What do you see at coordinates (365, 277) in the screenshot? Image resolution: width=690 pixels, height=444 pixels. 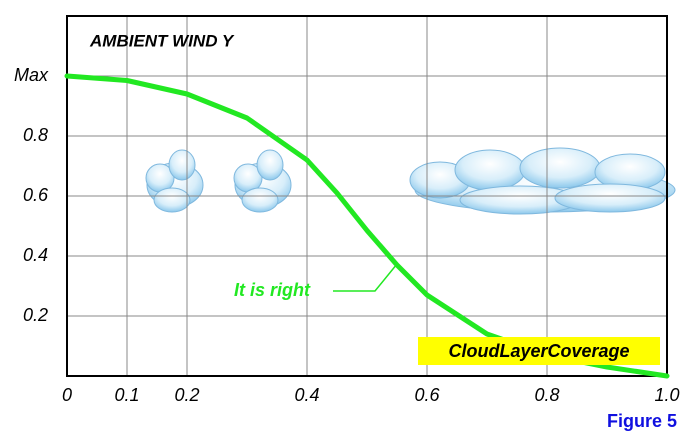 I see `annotation-leader` at bounding box center [365, 277].